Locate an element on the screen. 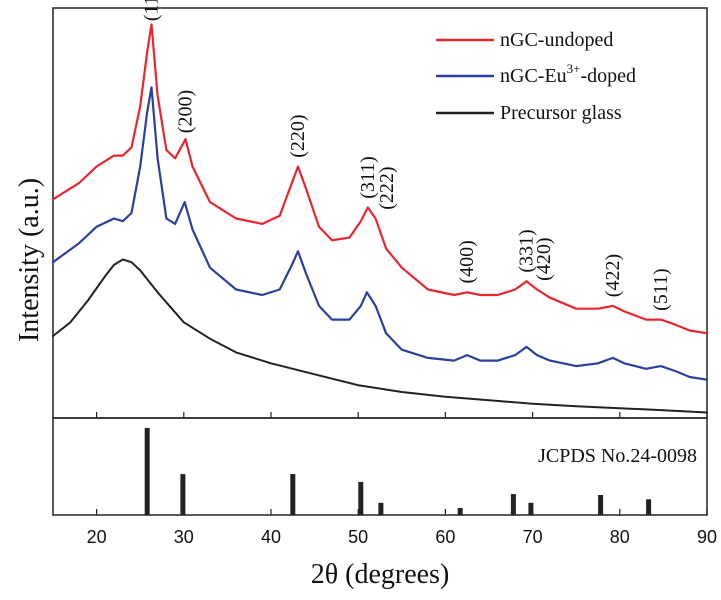 Image resolution: width=721 pixels, height=600 pixels. legend-label-nGC-Eu-doped-superscript: 3+ is located at coordinates (574, 68).